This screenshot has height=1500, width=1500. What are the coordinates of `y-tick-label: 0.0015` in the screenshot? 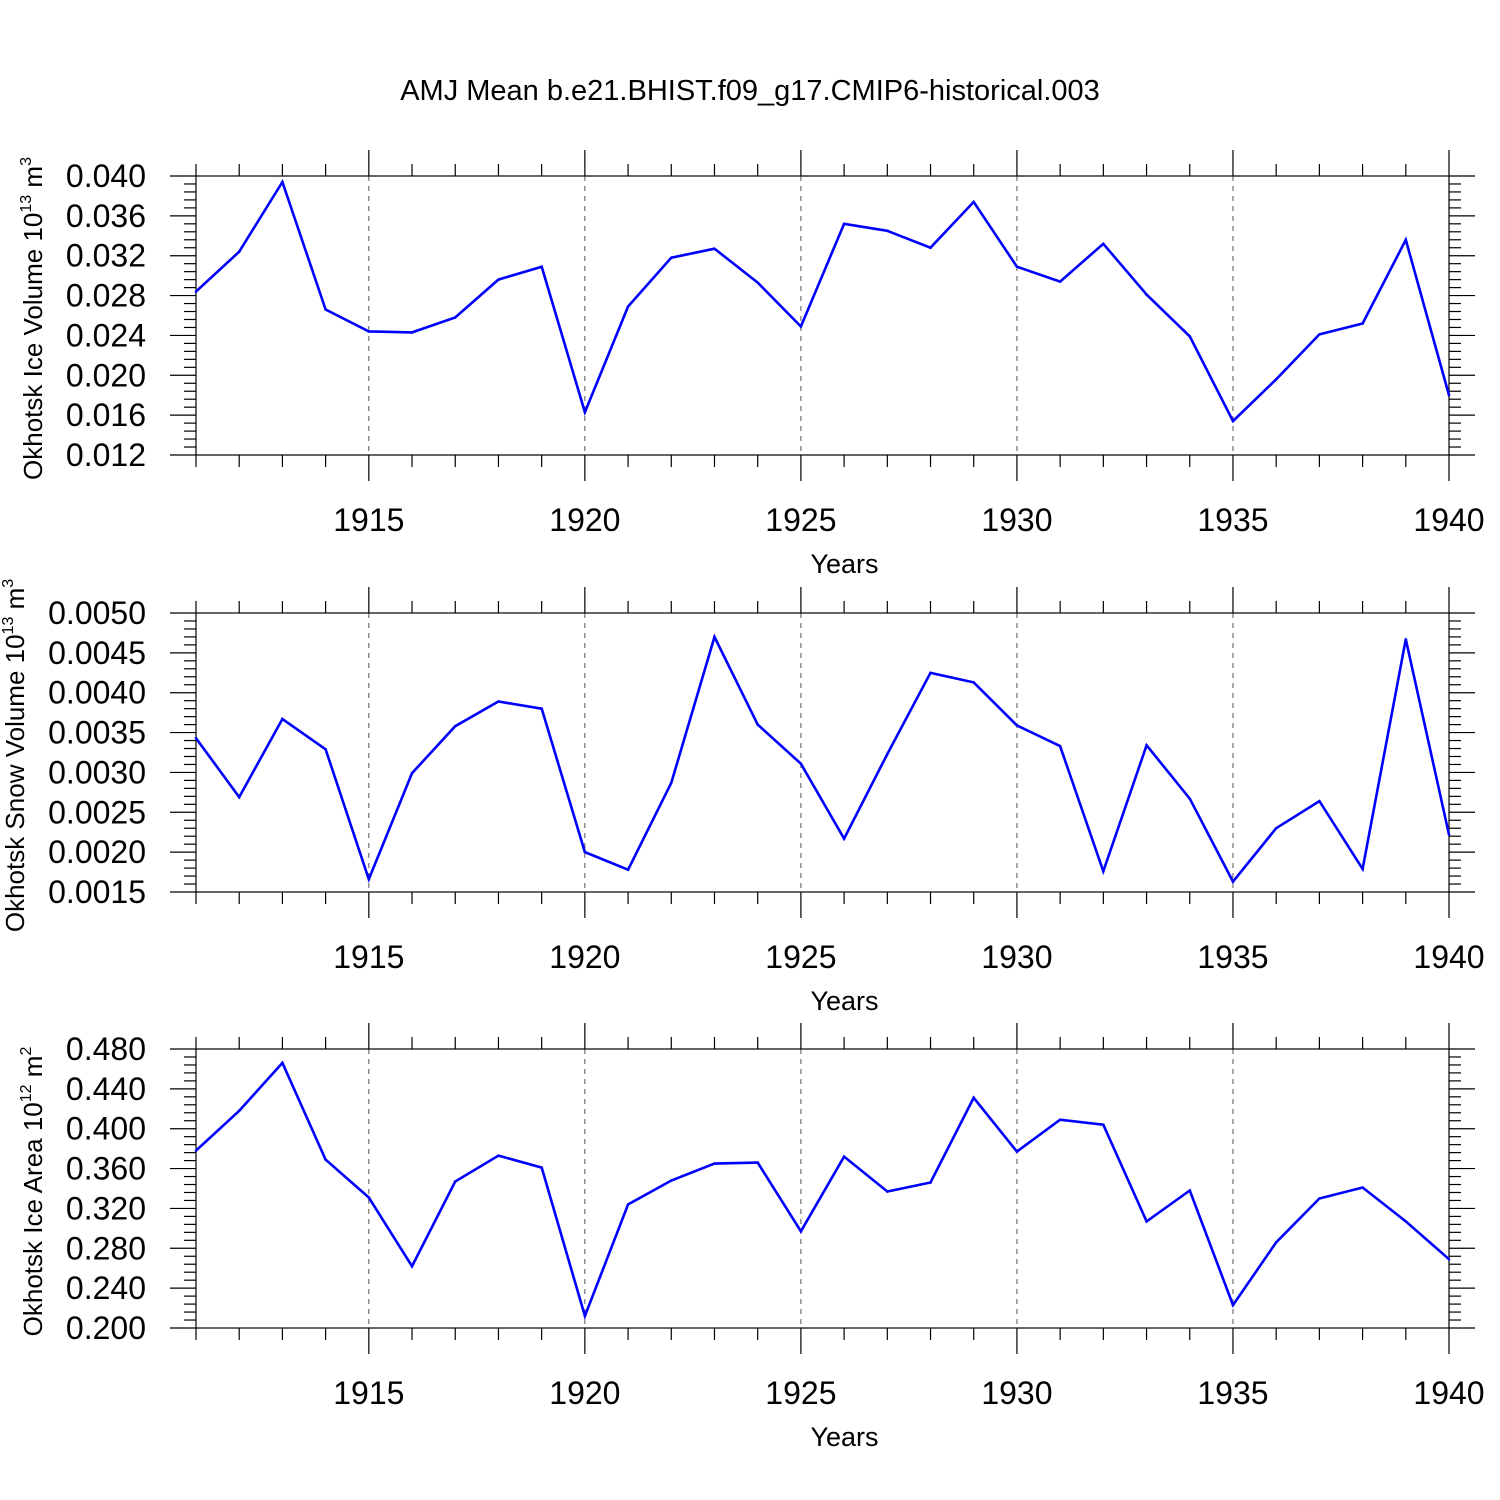 It's located at (97, 892).